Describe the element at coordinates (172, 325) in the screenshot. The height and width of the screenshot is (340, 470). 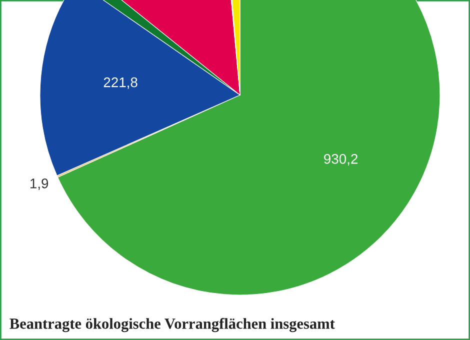
I see `text: Beantragte ökologische Vorrangflächen insgesamt` at that location.